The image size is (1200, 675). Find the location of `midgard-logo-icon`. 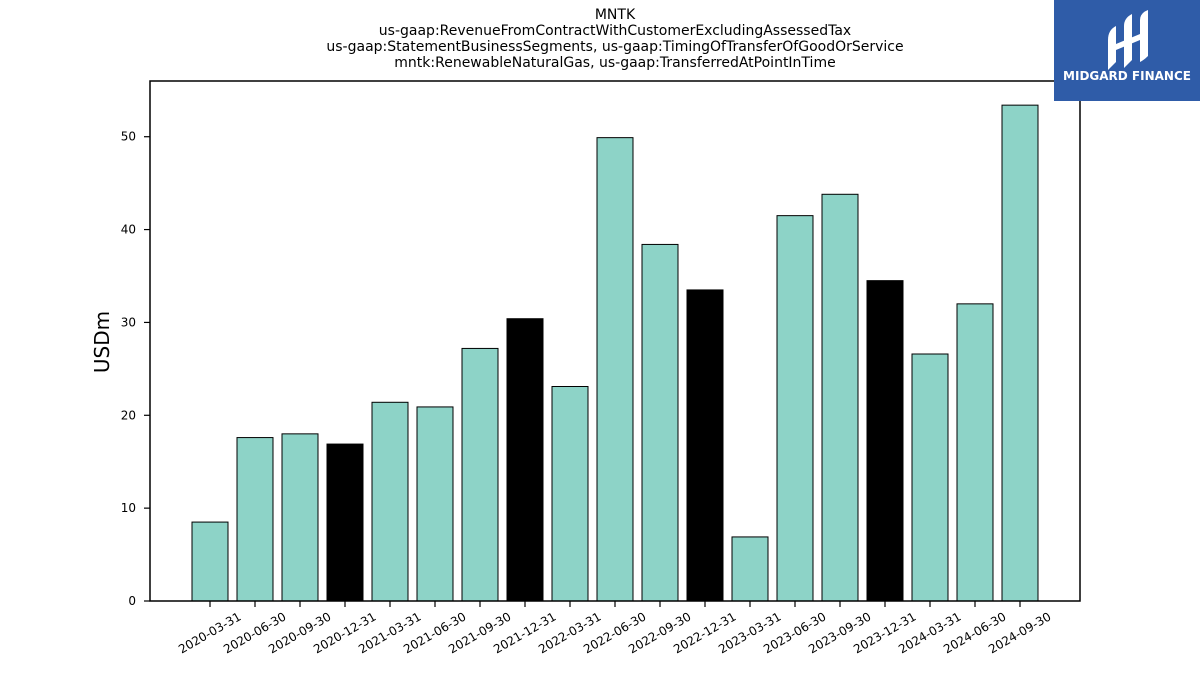

midgard-logo-icon is located at coordinates (1128, 40).